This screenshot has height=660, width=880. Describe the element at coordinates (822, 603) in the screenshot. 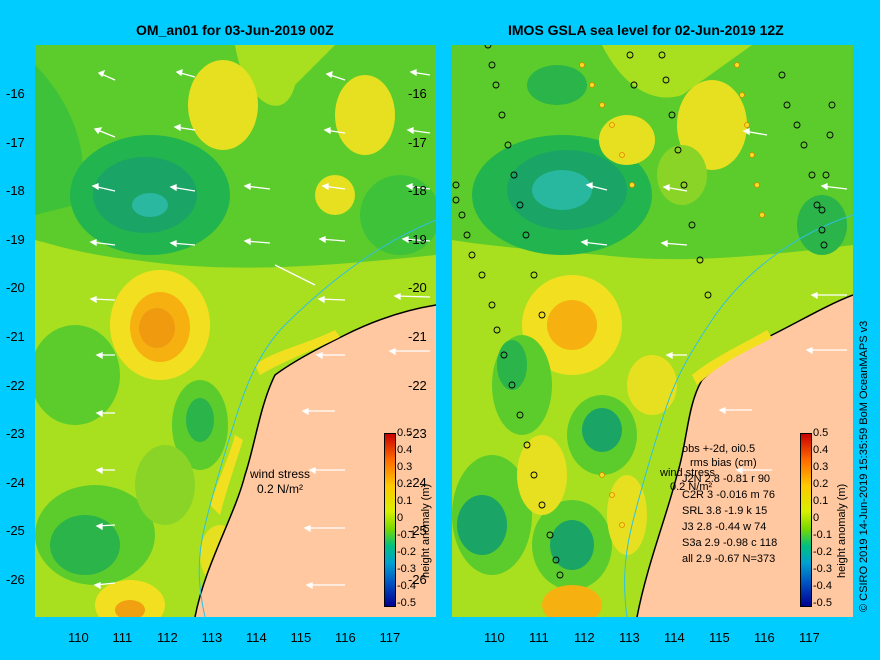

I see `colorbar-tick-label: -0.5` at that location.